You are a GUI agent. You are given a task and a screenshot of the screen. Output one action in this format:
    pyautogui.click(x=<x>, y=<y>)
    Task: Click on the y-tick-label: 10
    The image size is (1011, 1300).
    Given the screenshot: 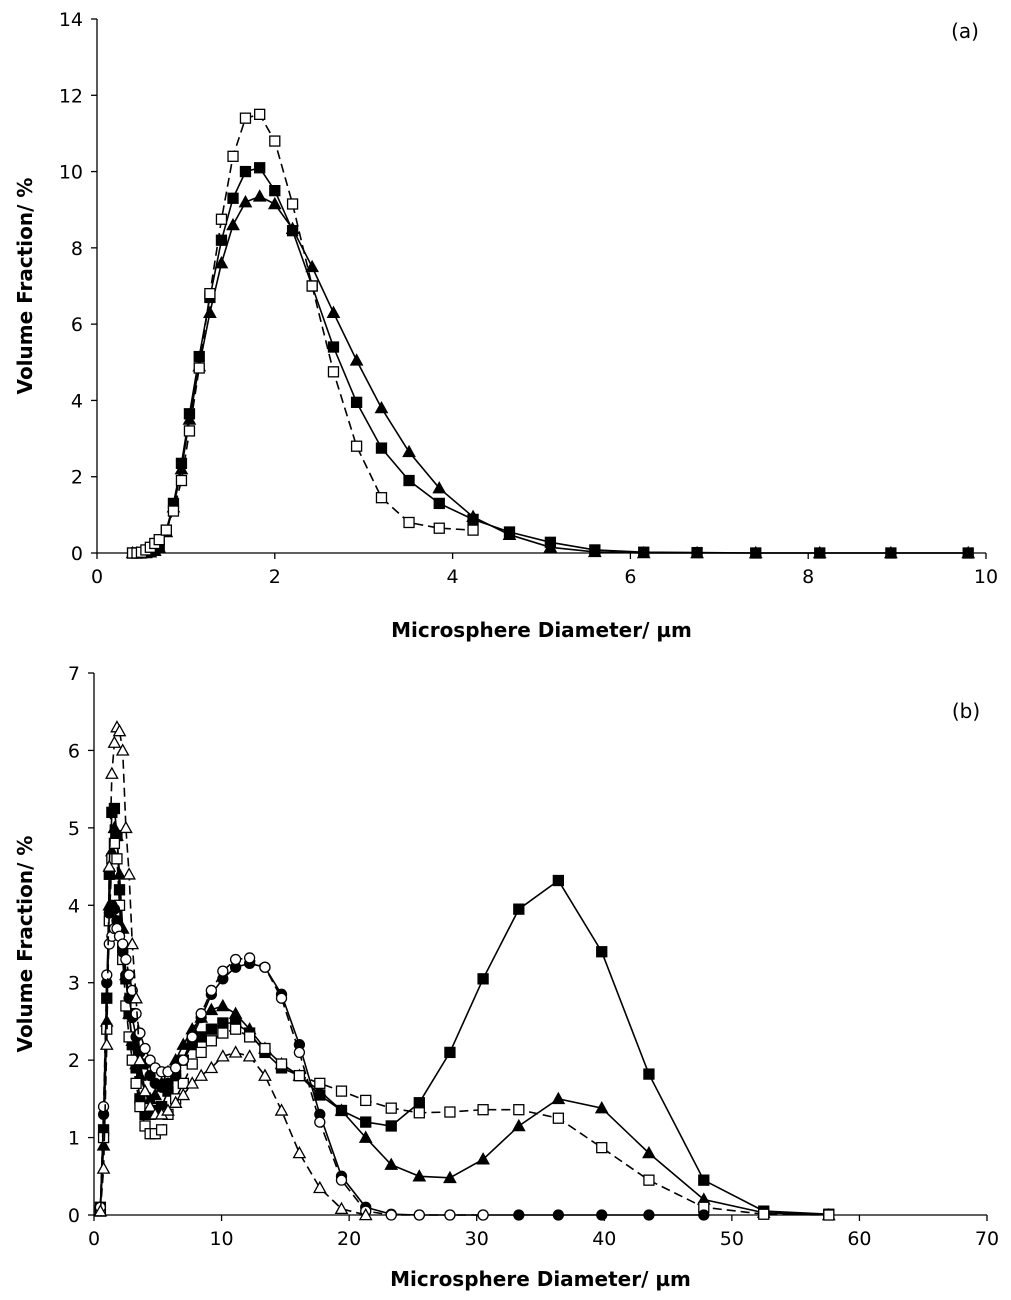 What is the action you would take?
    pyautogui.click(x=71, y=173)
    